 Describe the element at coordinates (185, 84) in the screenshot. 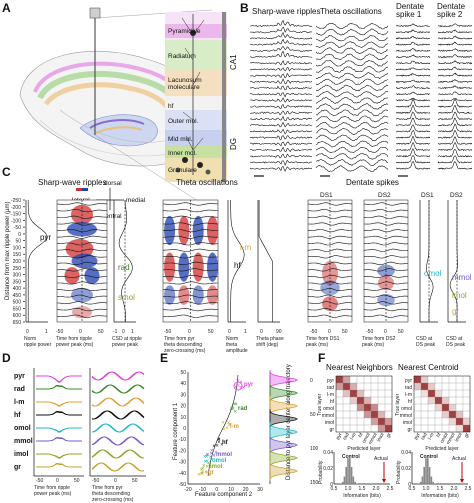

I see `layer-lacunosum: Lacunosum moleculare` at that location.